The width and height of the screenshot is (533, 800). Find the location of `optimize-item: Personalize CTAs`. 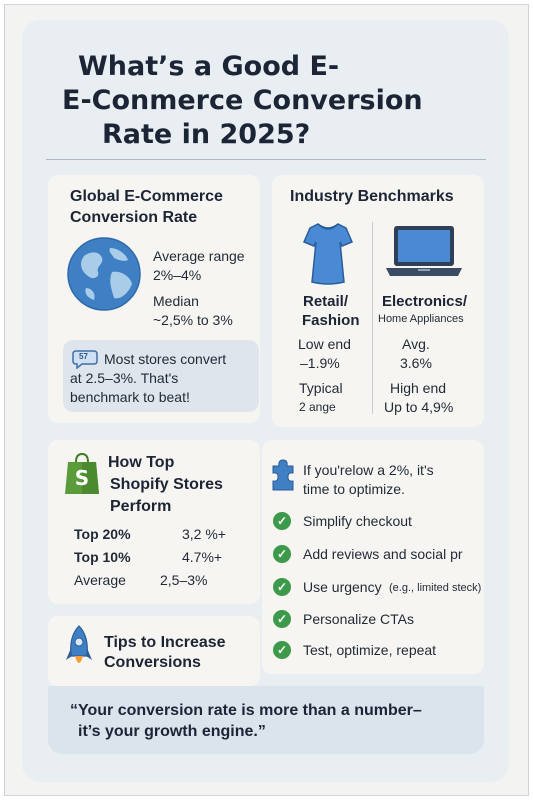

optimize-item: Personalize CTAs is located at coordinates (359, 619).